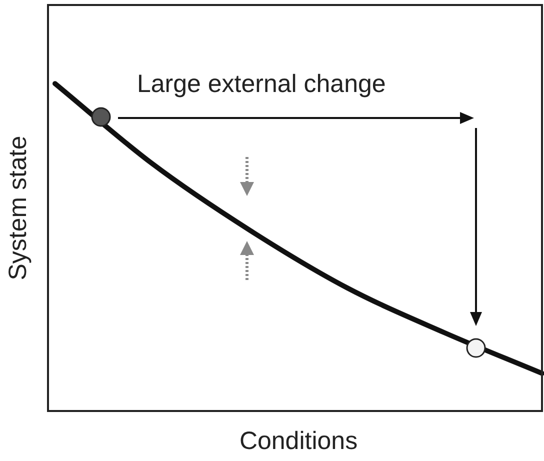 This screenshot has width=544, height=461. I want to click on annotation: Large external change, so click(261, 84).